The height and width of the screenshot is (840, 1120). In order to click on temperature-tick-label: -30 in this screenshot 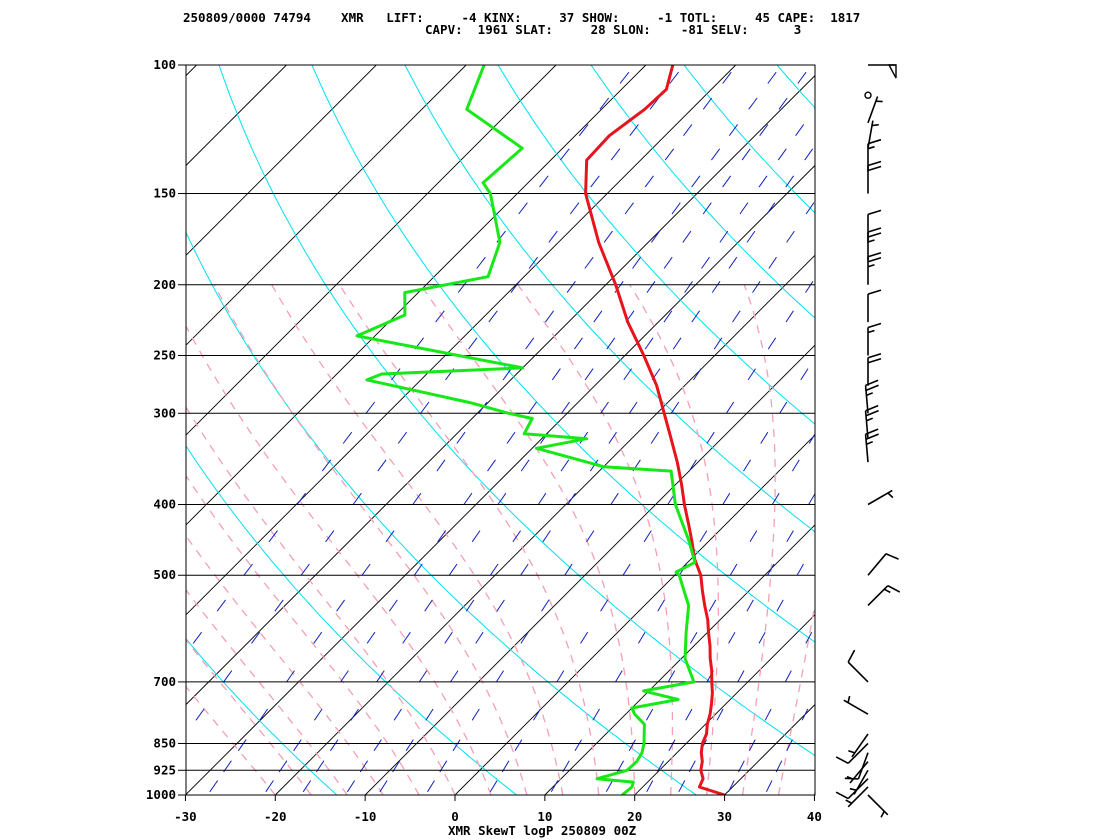, I will do `click(185, 816)`.